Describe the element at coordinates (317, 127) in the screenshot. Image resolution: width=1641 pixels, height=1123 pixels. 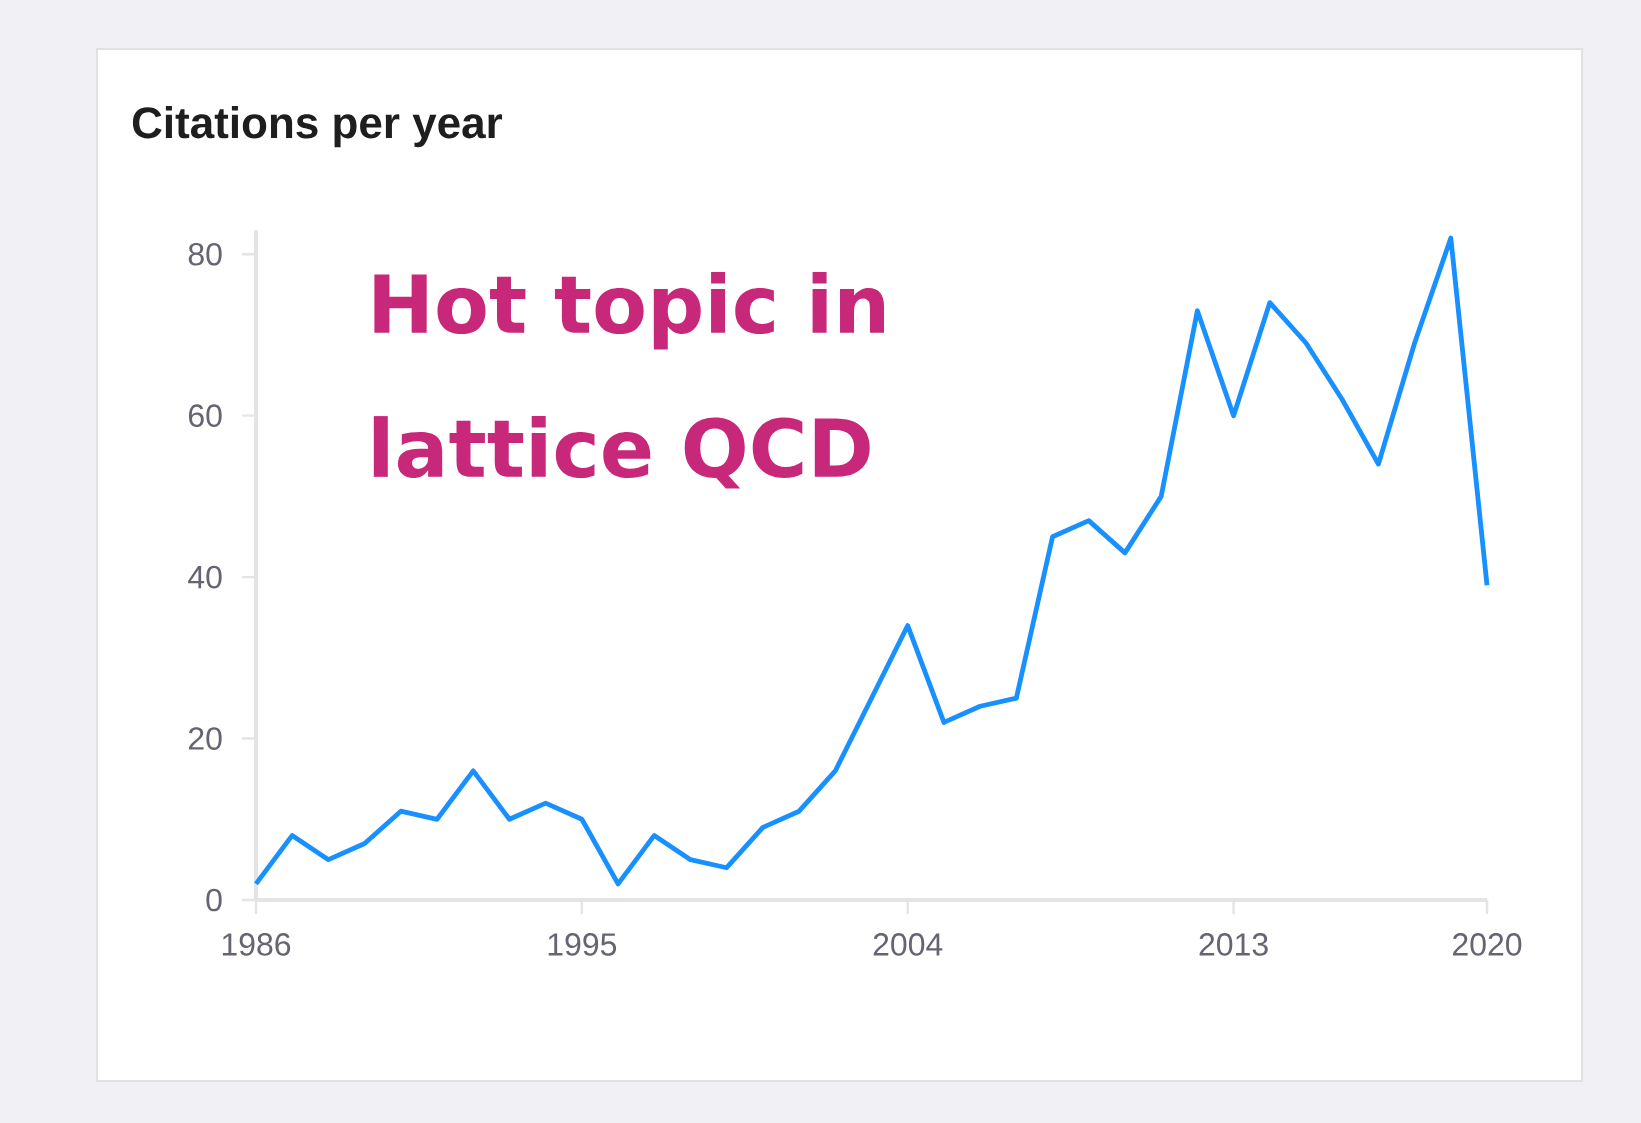
I see `chart-title: Citations per year` at that location.